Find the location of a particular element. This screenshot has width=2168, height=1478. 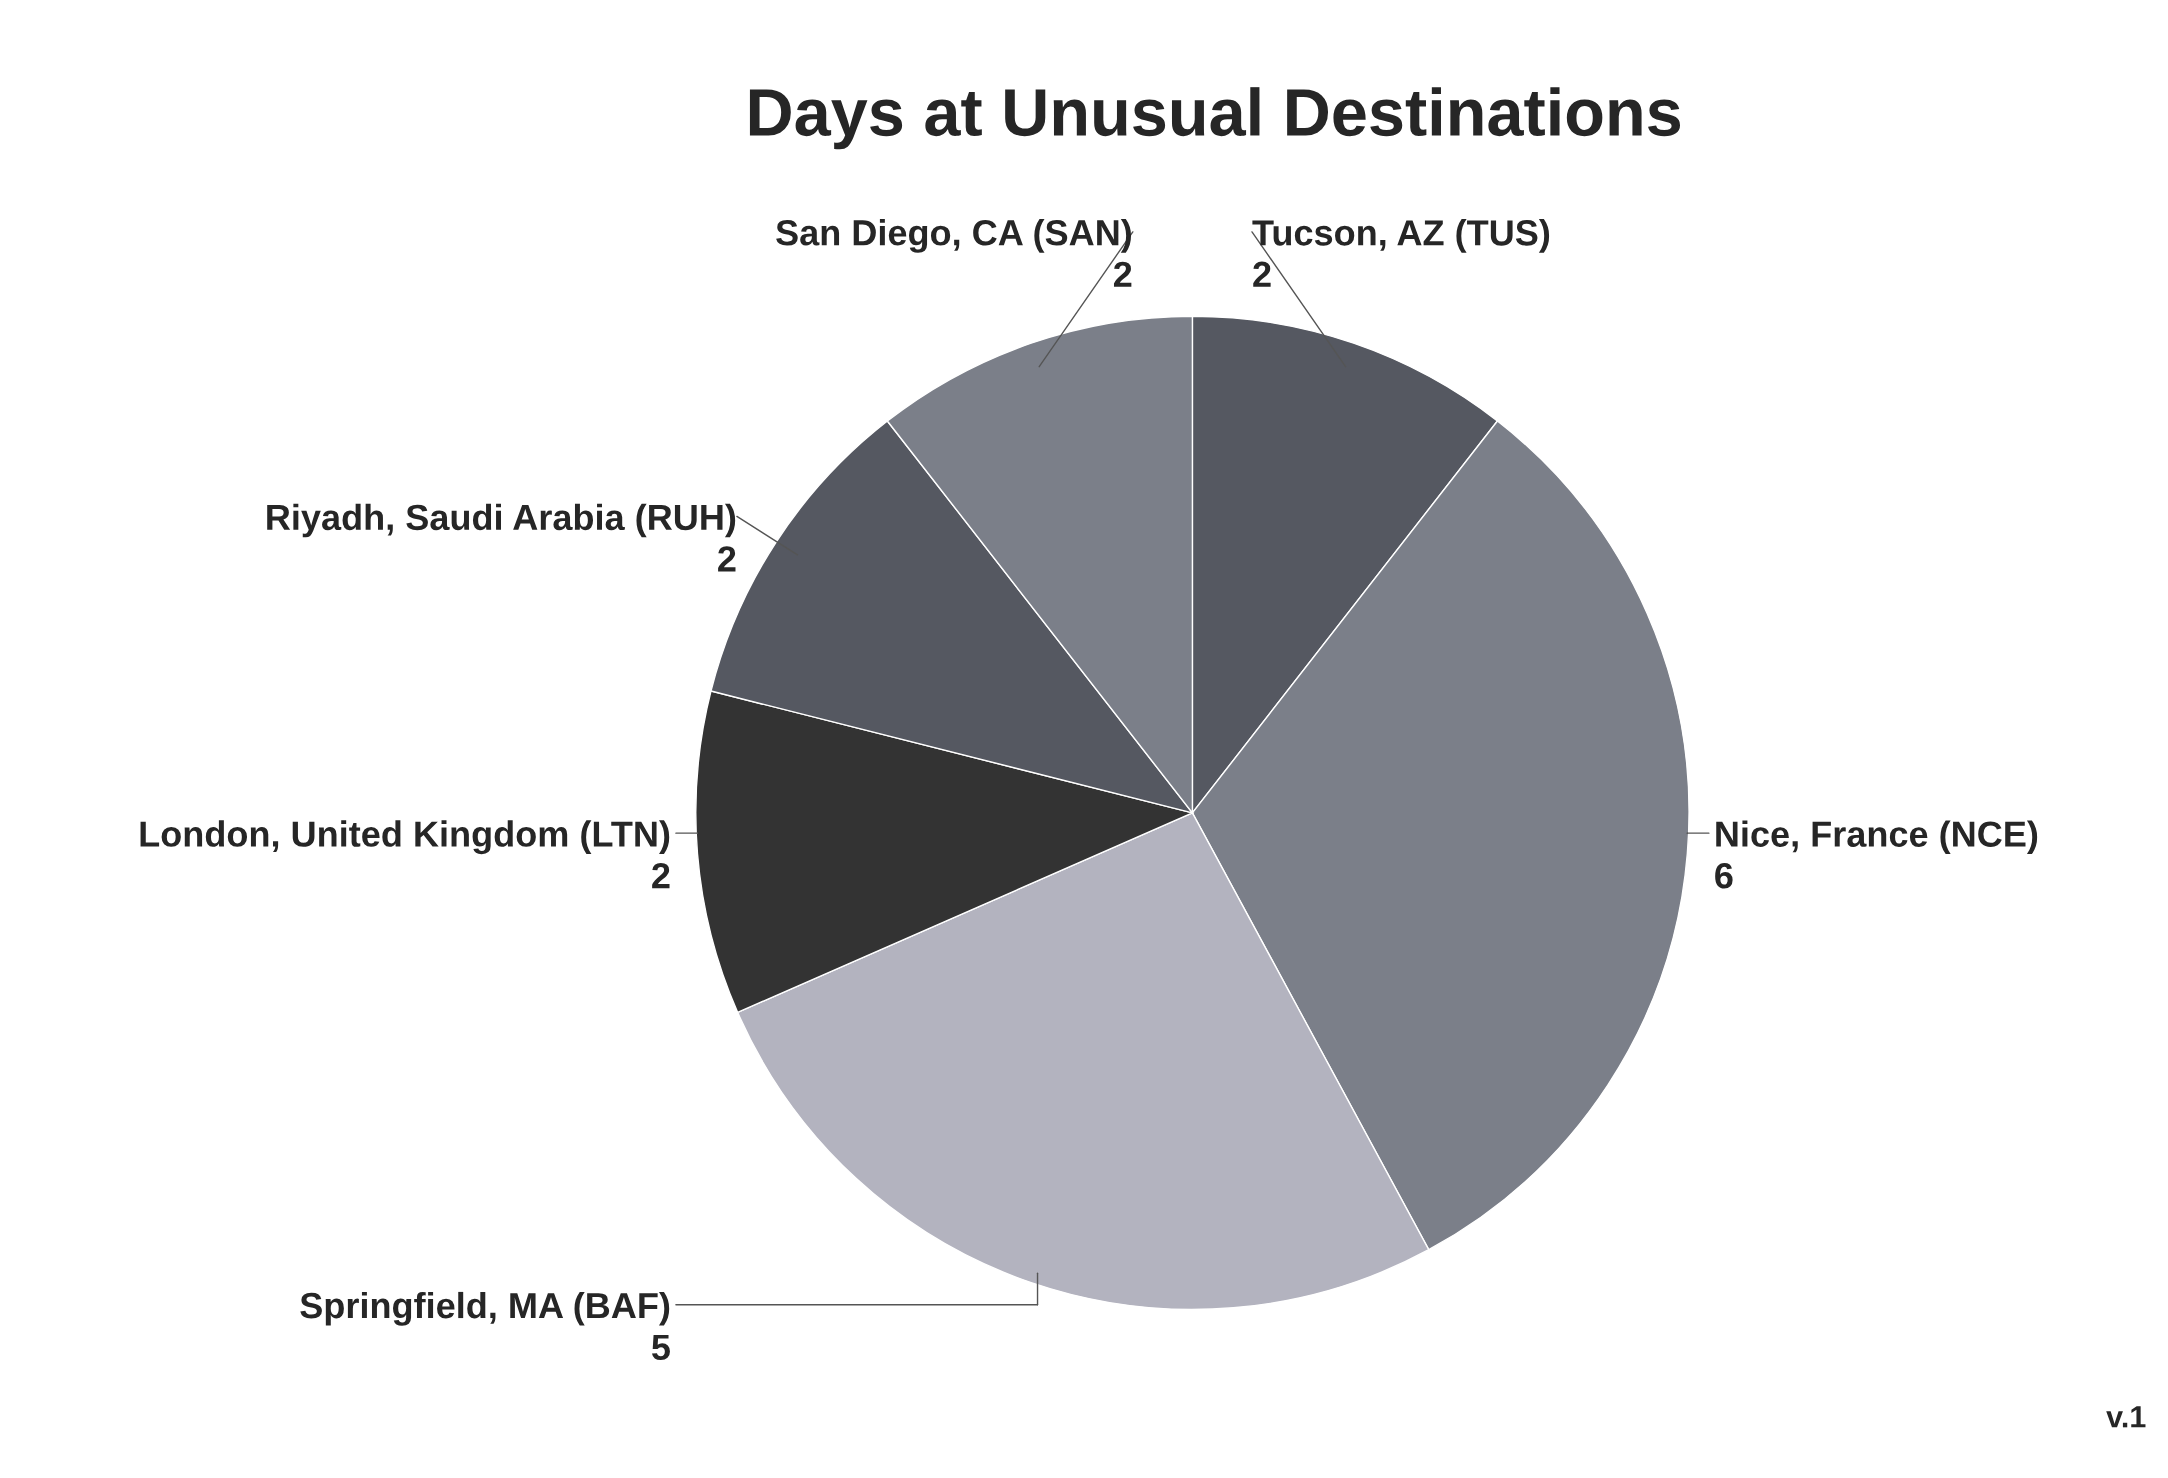

slice-label: Springfield, MA (BAF) is located at coordinates (485, 1308).